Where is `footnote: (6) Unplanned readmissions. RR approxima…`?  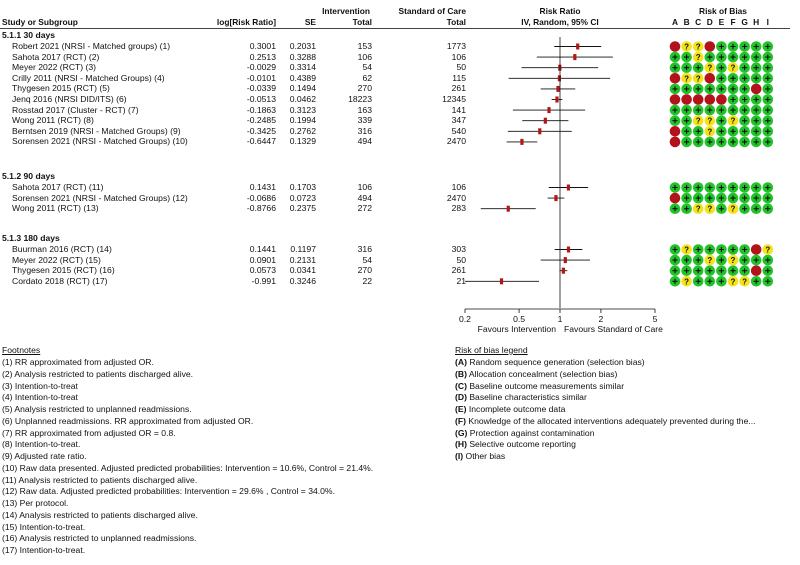 footnote: (6) Unplanned readmissions. RR approxima… is located at coordinates (128, 420).